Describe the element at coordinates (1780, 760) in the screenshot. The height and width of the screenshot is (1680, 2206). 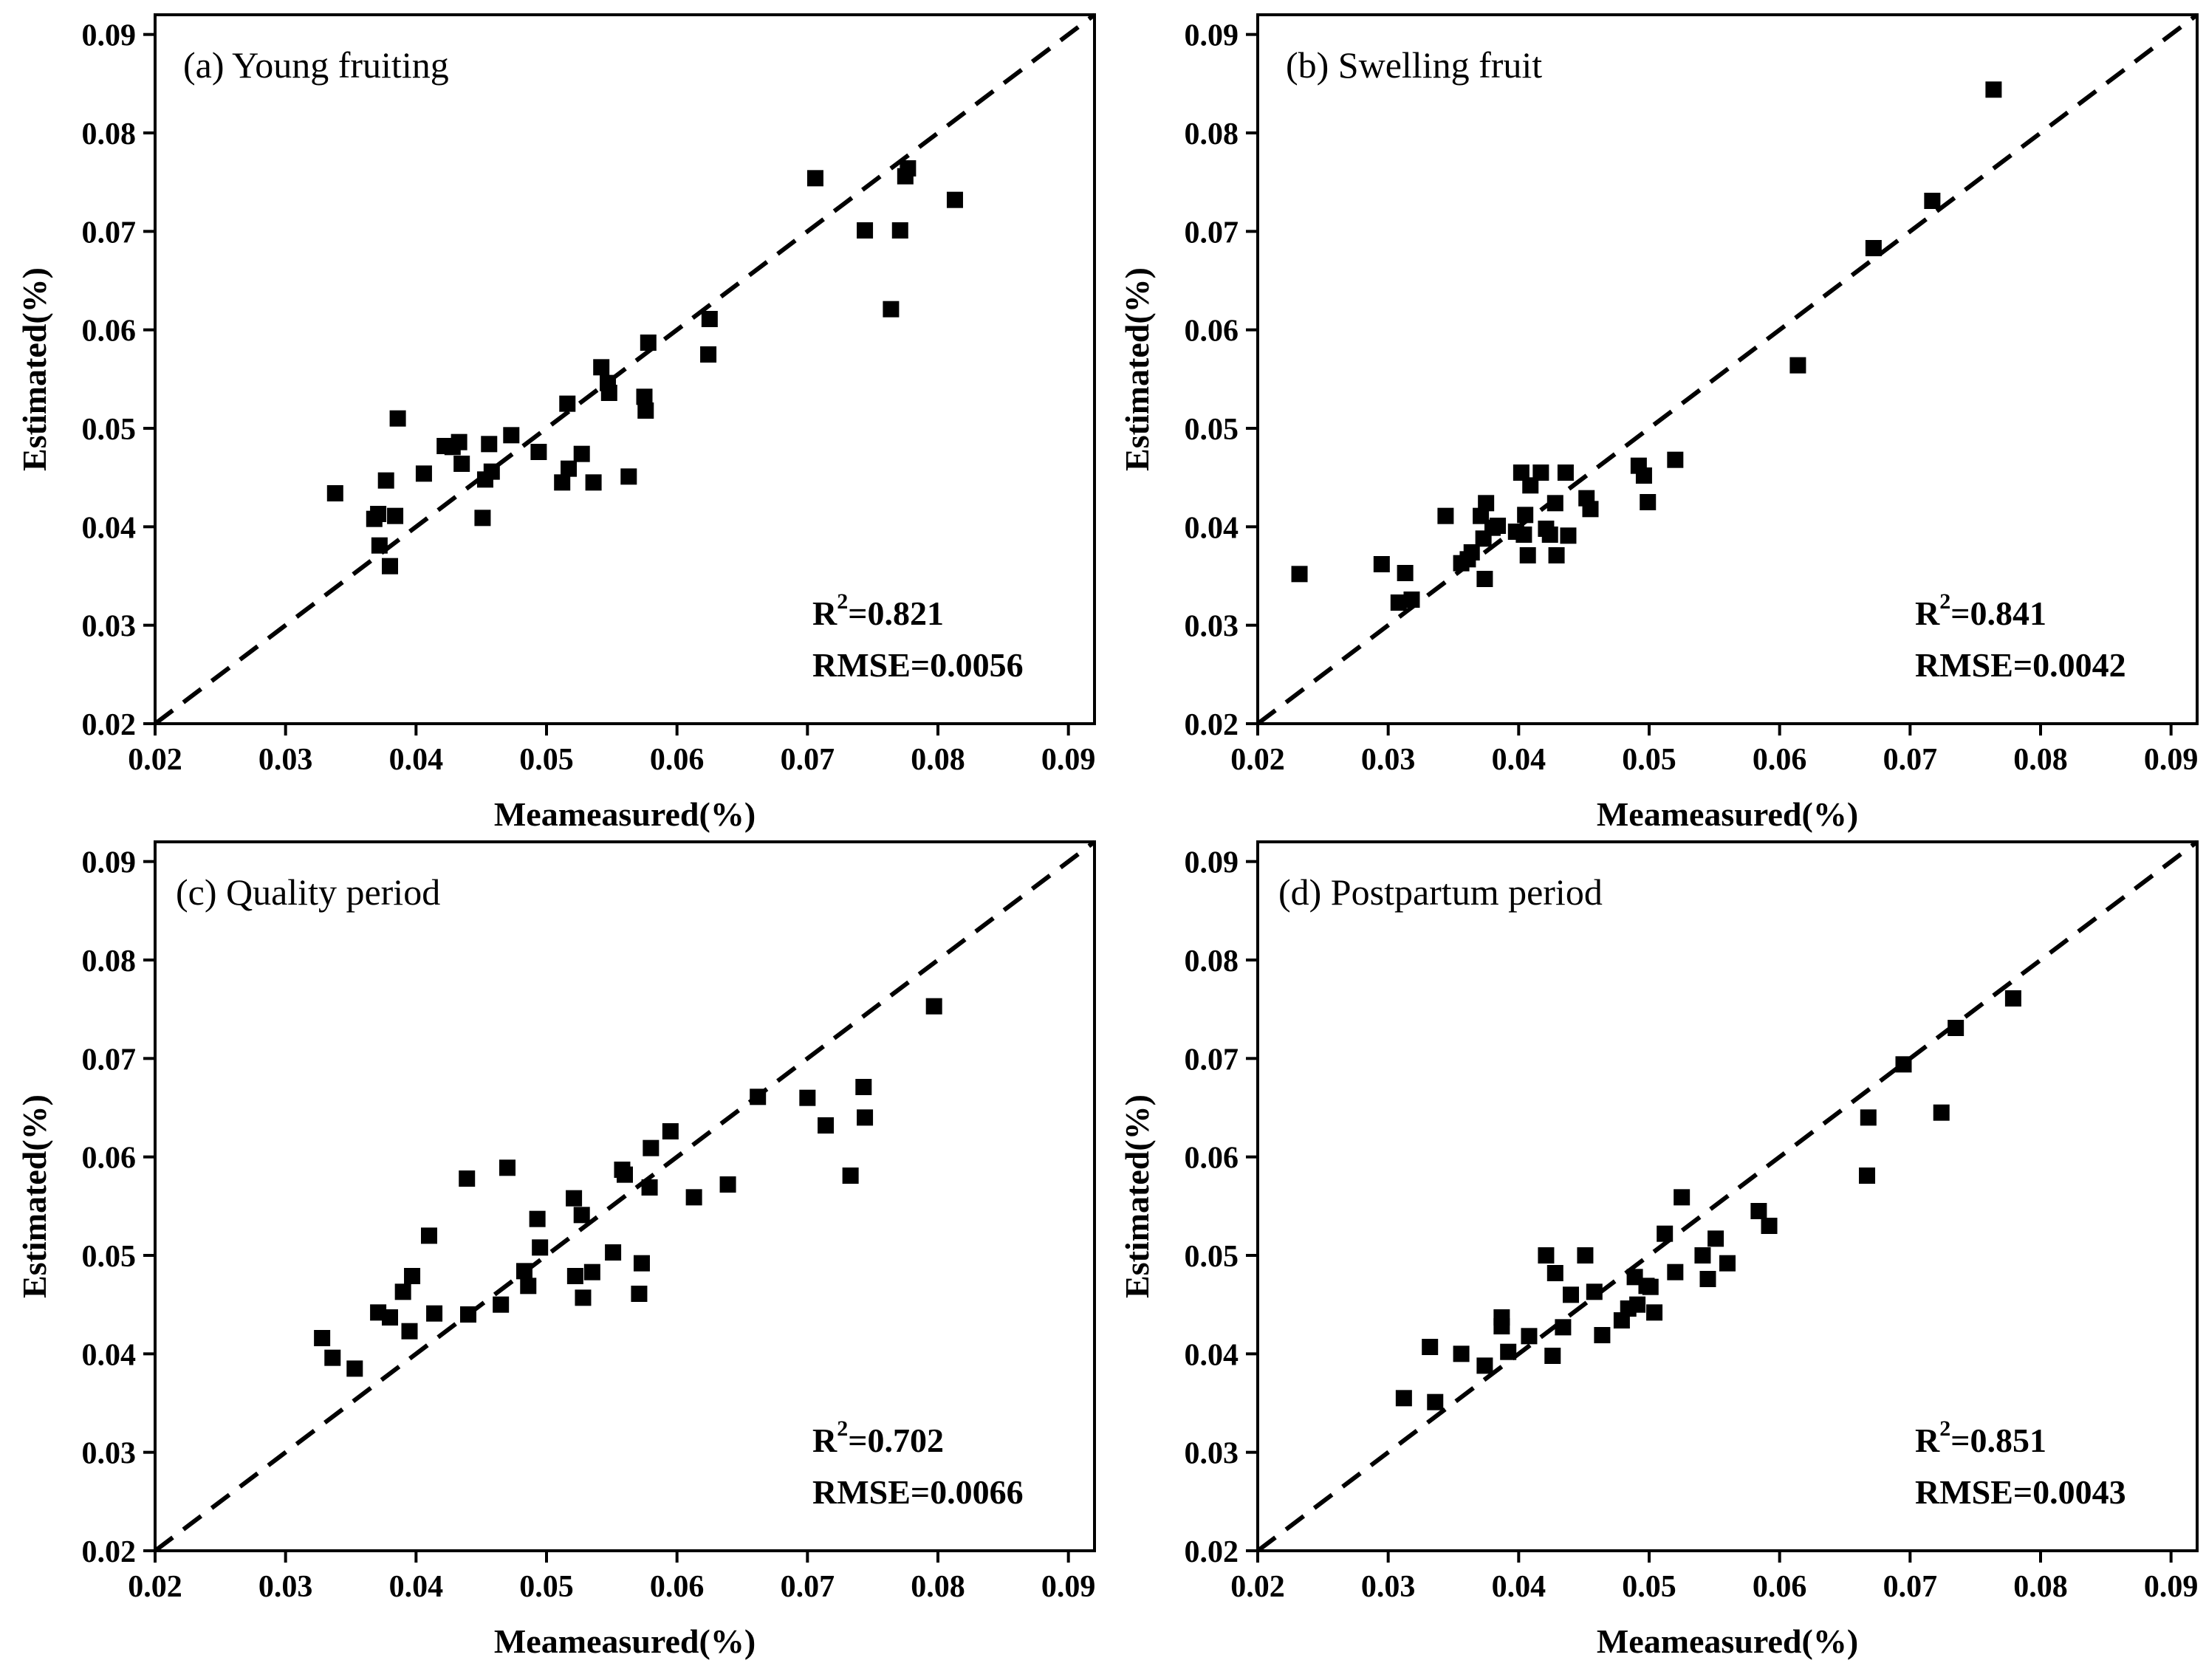
I see `x-tick-label: 0.06` at that location.